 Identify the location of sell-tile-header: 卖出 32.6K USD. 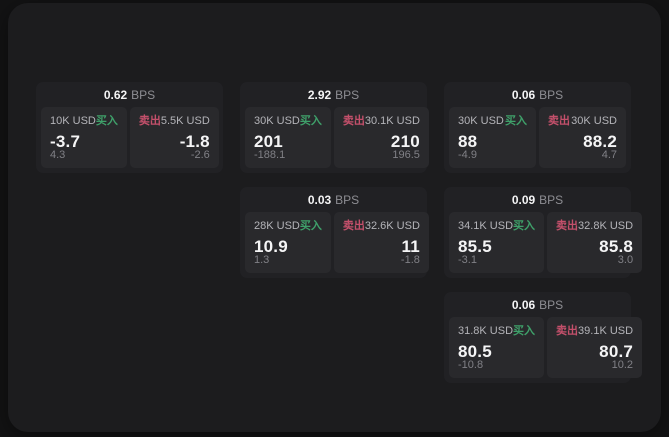
(381, 226).